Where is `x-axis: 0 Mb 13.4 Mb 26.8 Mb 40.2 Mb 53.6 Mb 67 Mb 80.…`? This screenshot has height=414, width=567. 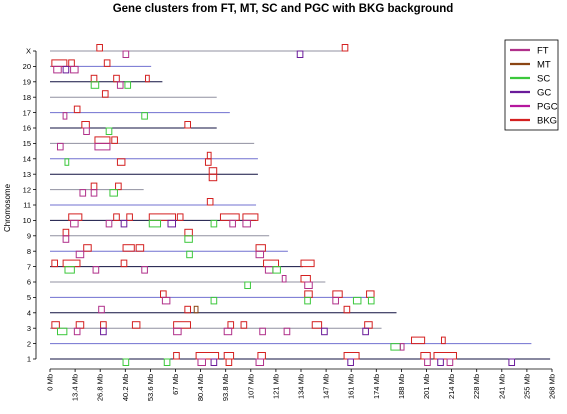 x-axis: 0 Mb 13.4 Mb 26.8 Mb 40.2 Mb 53.6 Mb 67 Mb 80.… is located at coordinates (301, 384).